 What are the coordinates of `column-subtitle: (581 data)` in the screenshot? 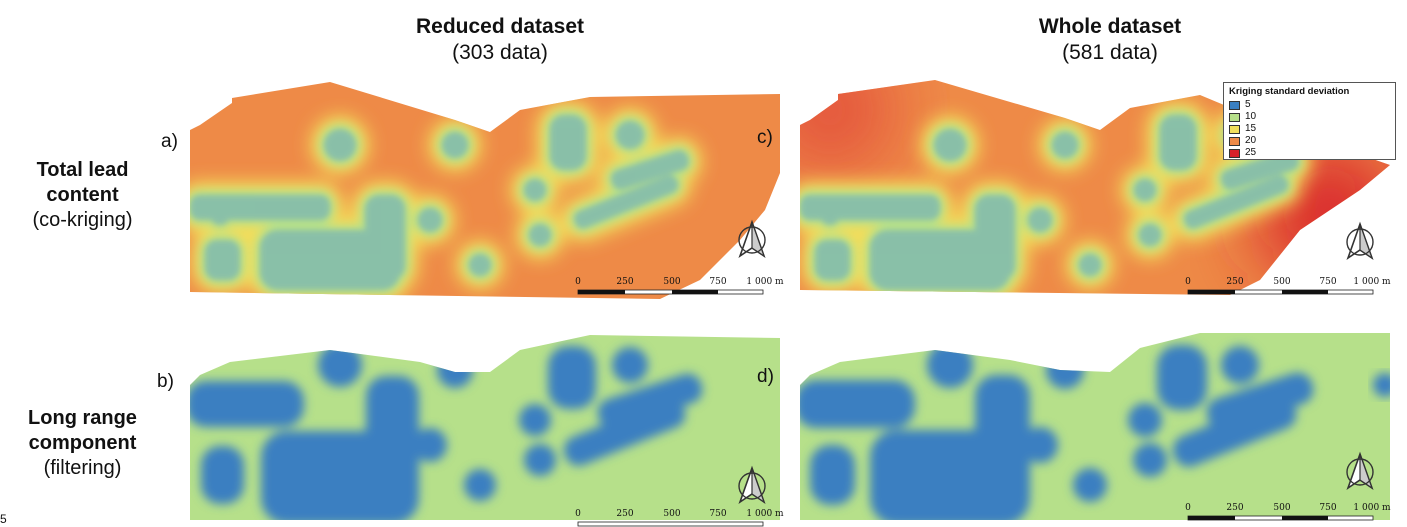 It's located at (1110, 52).